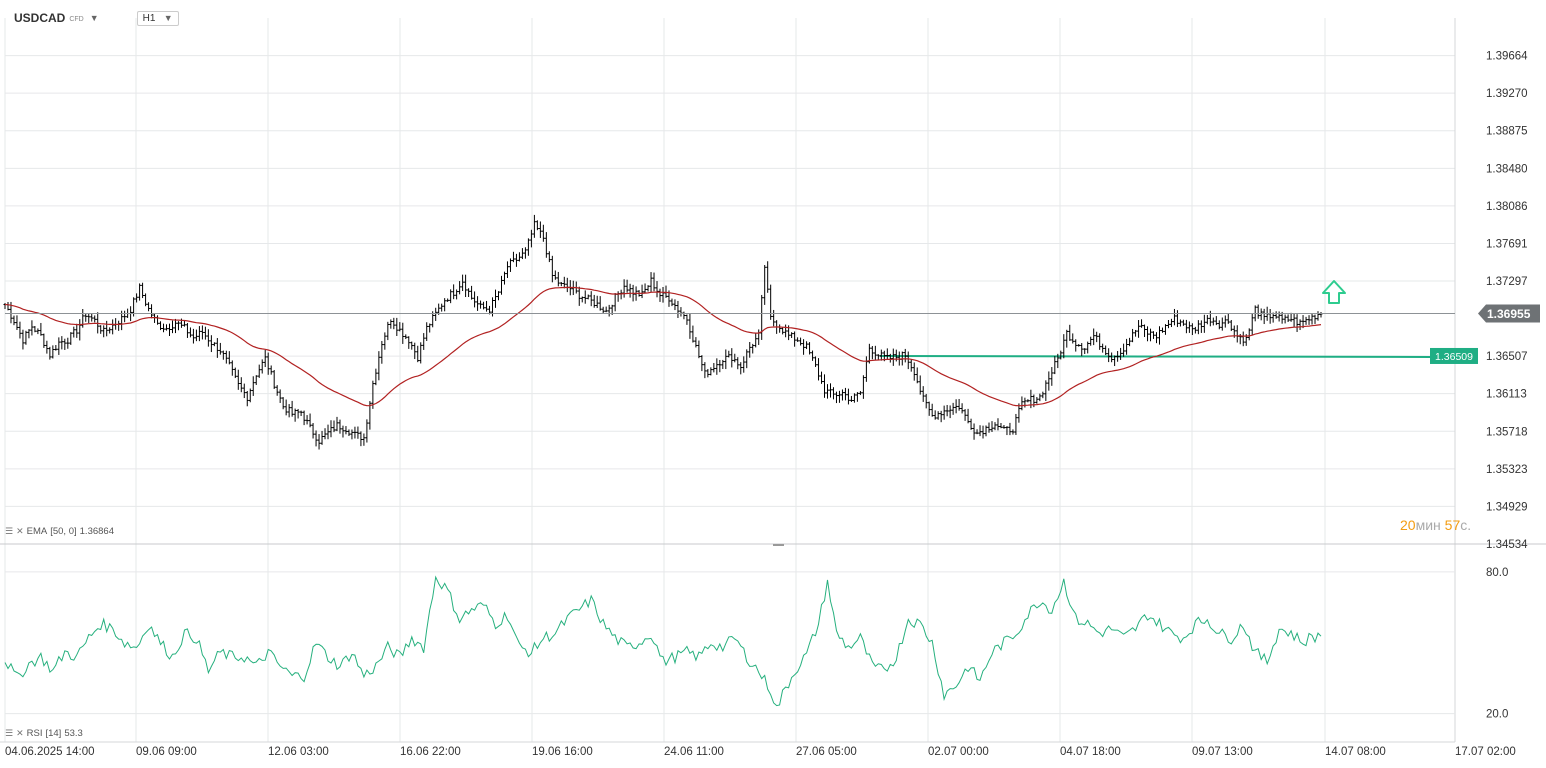 The width and height of the screenshot is (1546, 768). What do you see at coordinates (40, 18) in the screenshot?
I see `symbol-selector: USDCAD` at bounding box center [40, 18].